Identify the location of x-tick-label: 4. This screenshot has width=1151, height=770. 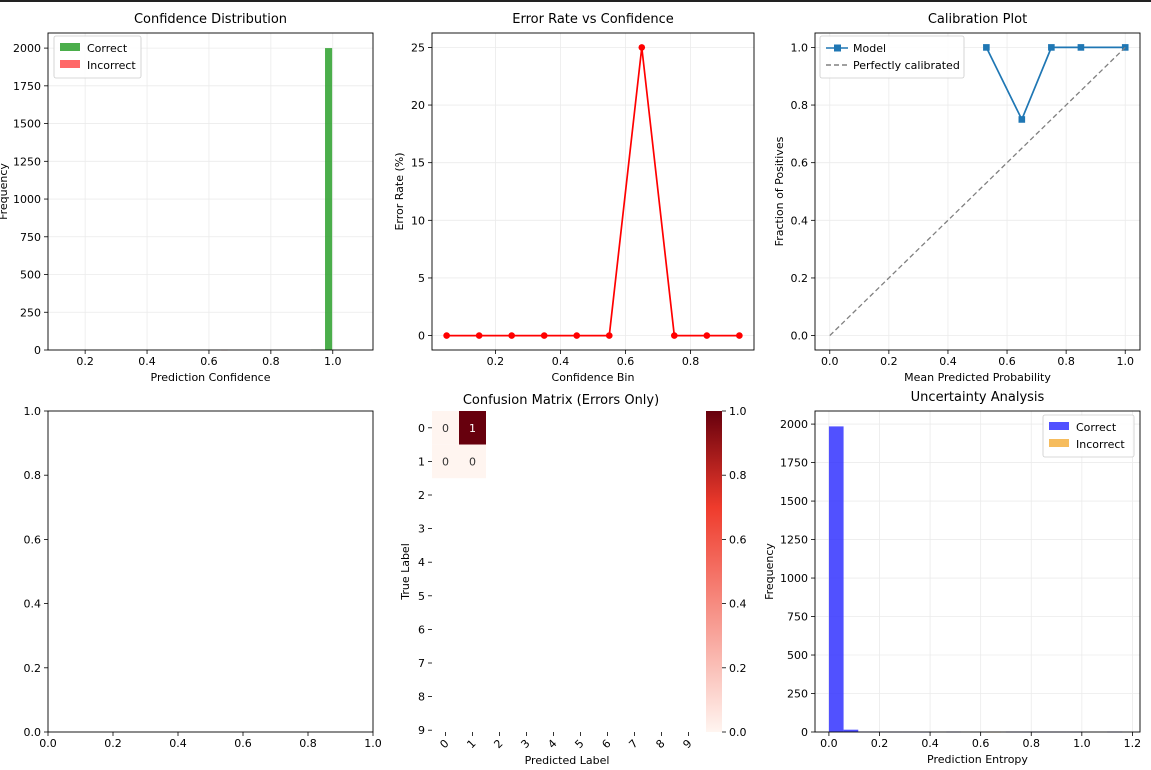
(552, 744).